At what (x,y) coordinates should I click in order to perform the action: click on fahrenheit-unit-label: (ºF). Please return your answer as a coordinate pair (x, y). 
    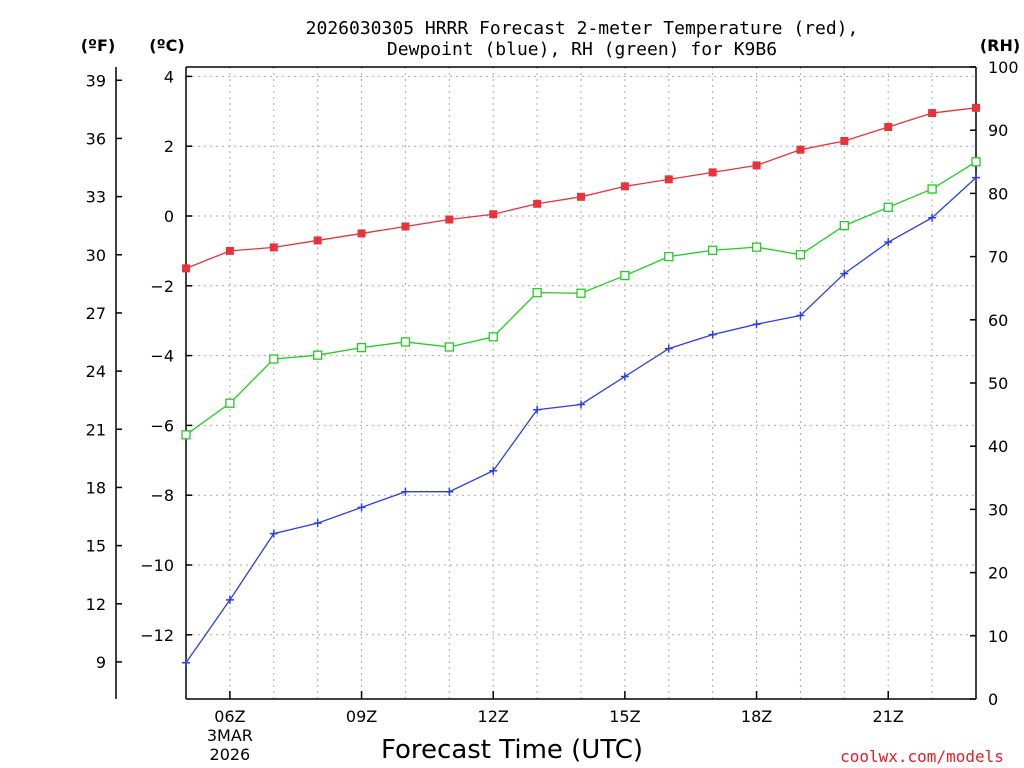
    Looking at the image, I should click on (98, 45).